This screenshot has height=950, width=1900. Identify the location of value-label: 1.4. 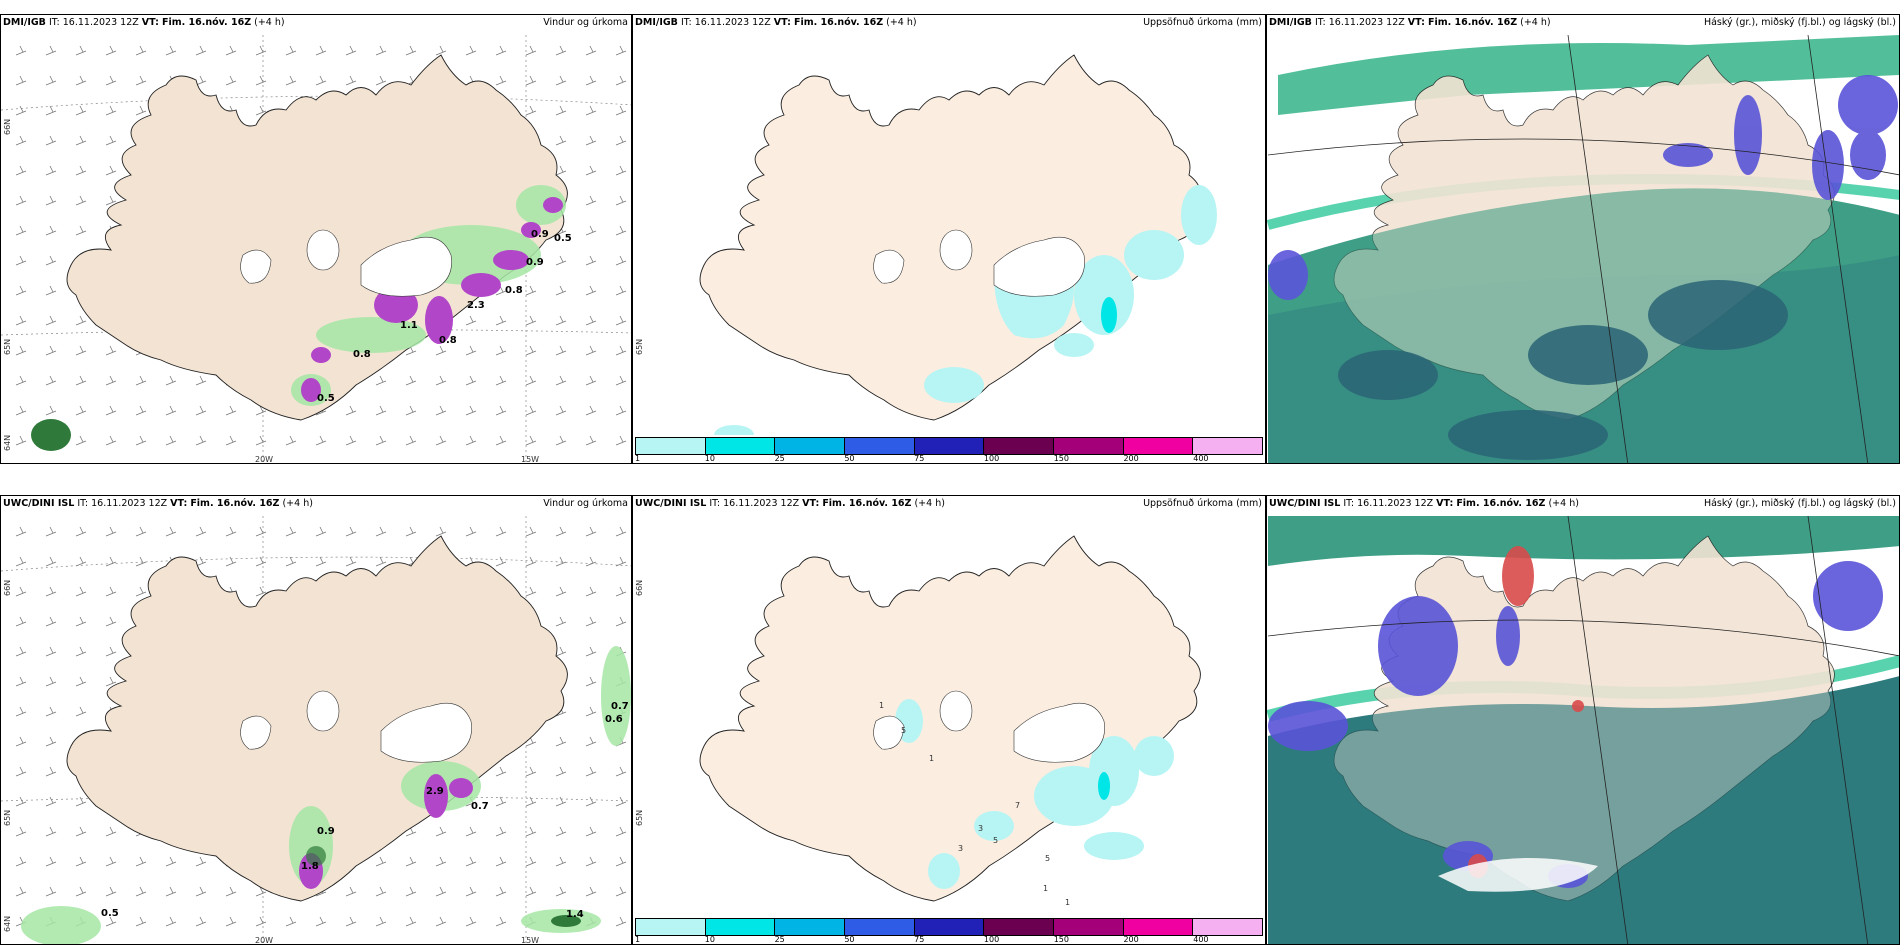
(575, 914).